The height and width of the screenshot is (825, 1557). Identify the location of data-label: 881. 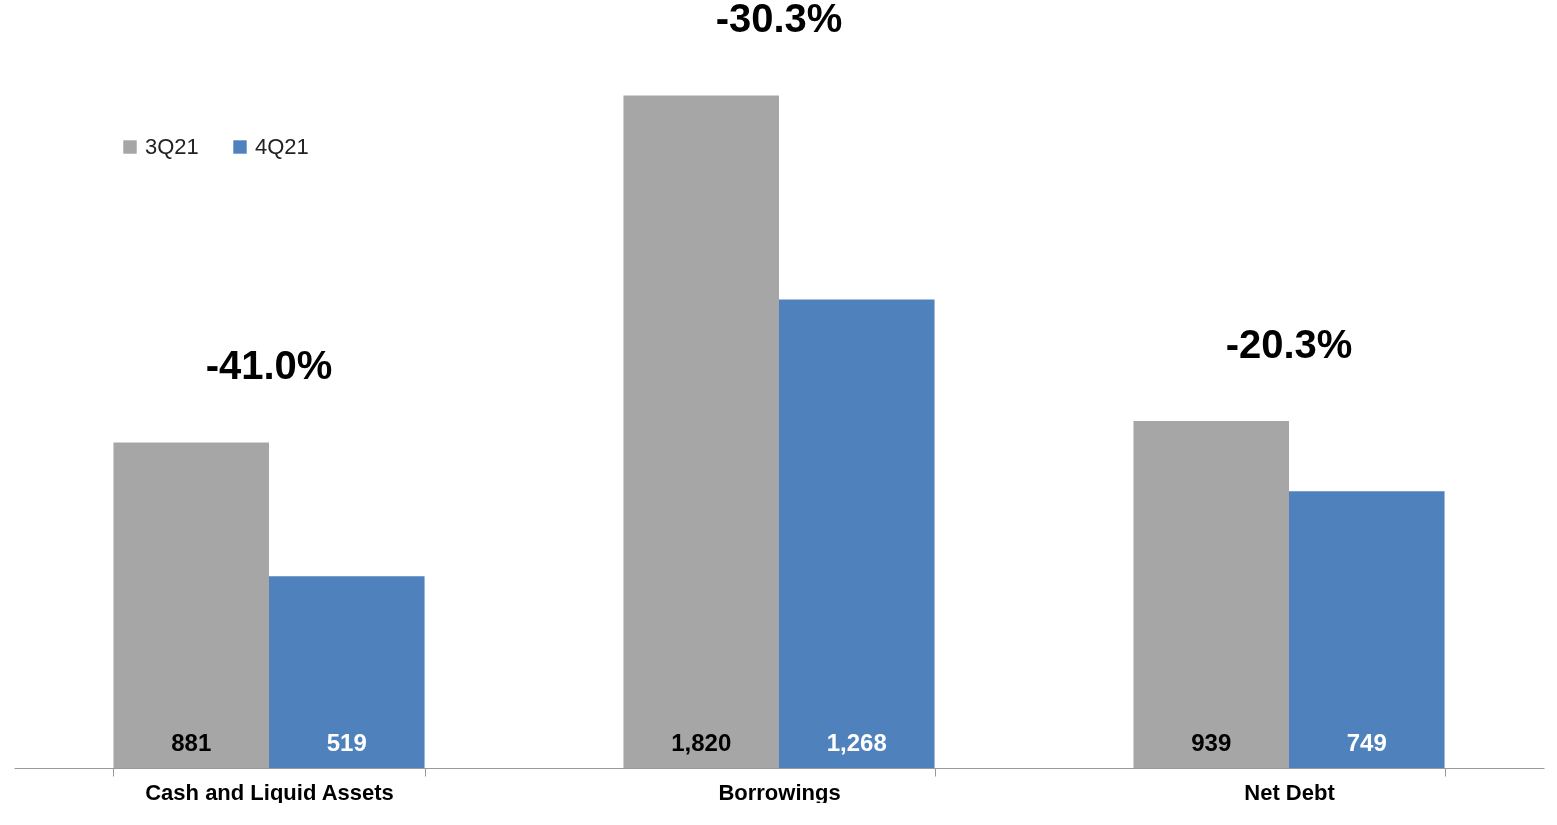
(191, 742).